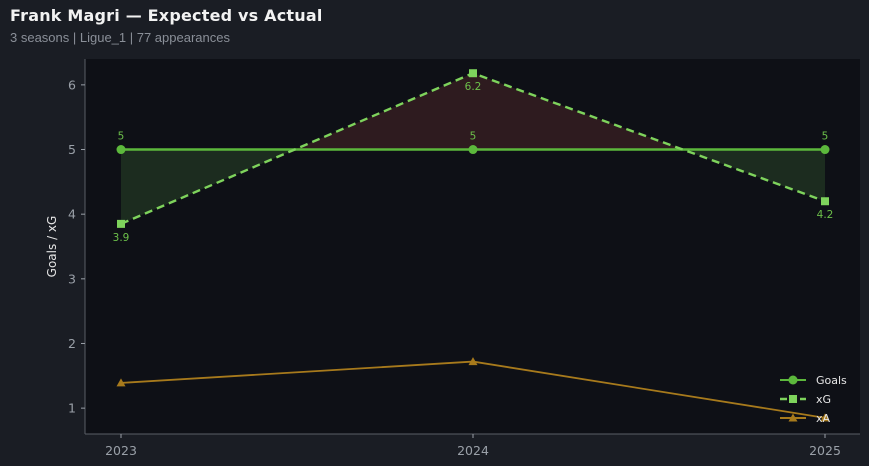  Describe the element at coordinates (72, 278) in the screenshot. I see `y-tick-label: 3` at that location.